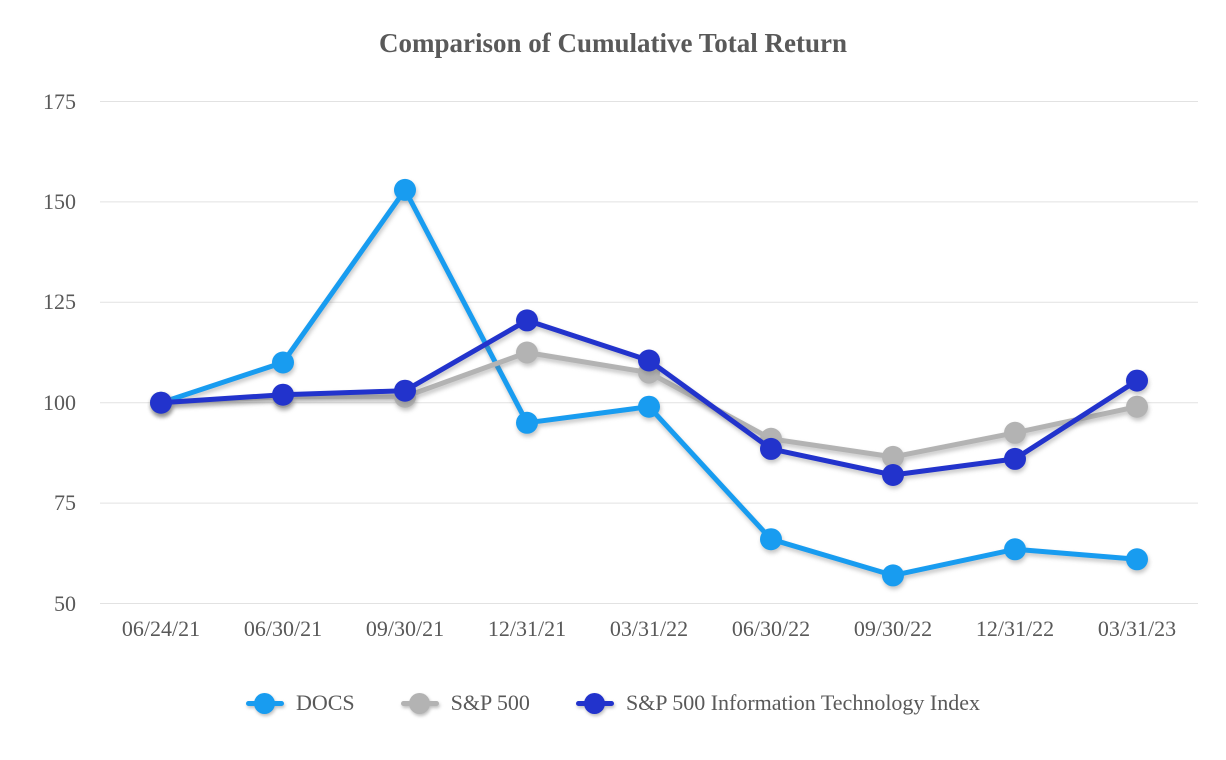 Image resolution: width=1226 pixels, height=760 pixels. What do you see at coordinates (65, 603) in the screenshot?
I see `y-tick-label: 50` at bounding box center [65, 603].